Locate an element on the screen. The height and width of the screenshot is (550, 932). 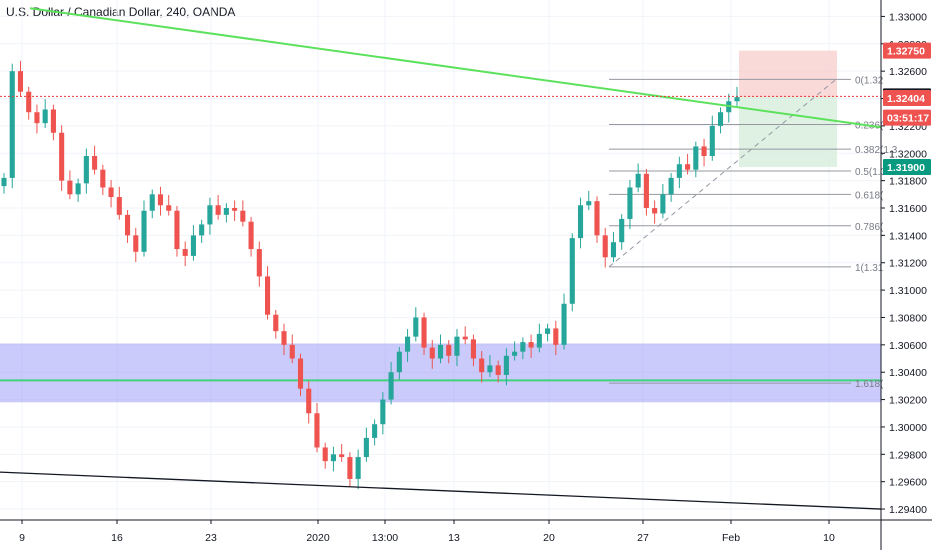
x-tick-label: 2020 is located at coordinates (318, 538).